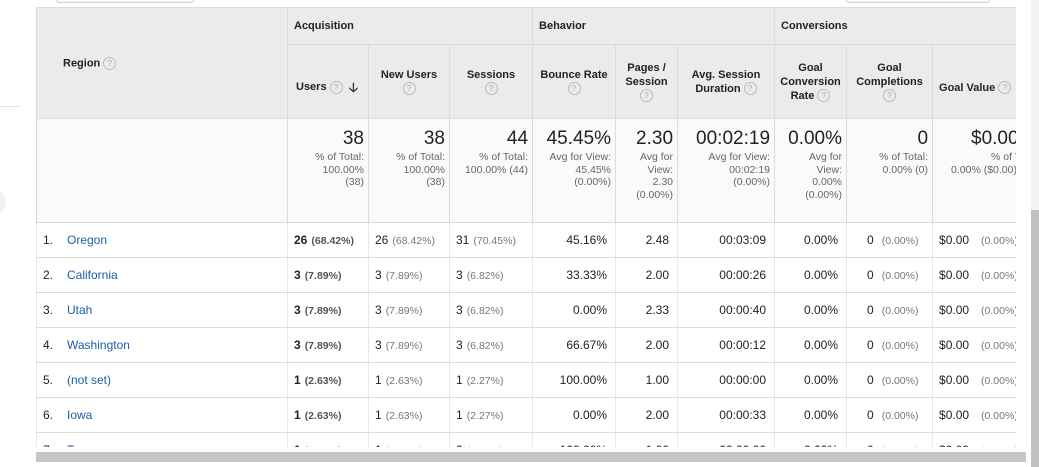 Image resolution: width=1039 pixels, height=467 pixels. I want to click on top-control-left, so click(125, 1).